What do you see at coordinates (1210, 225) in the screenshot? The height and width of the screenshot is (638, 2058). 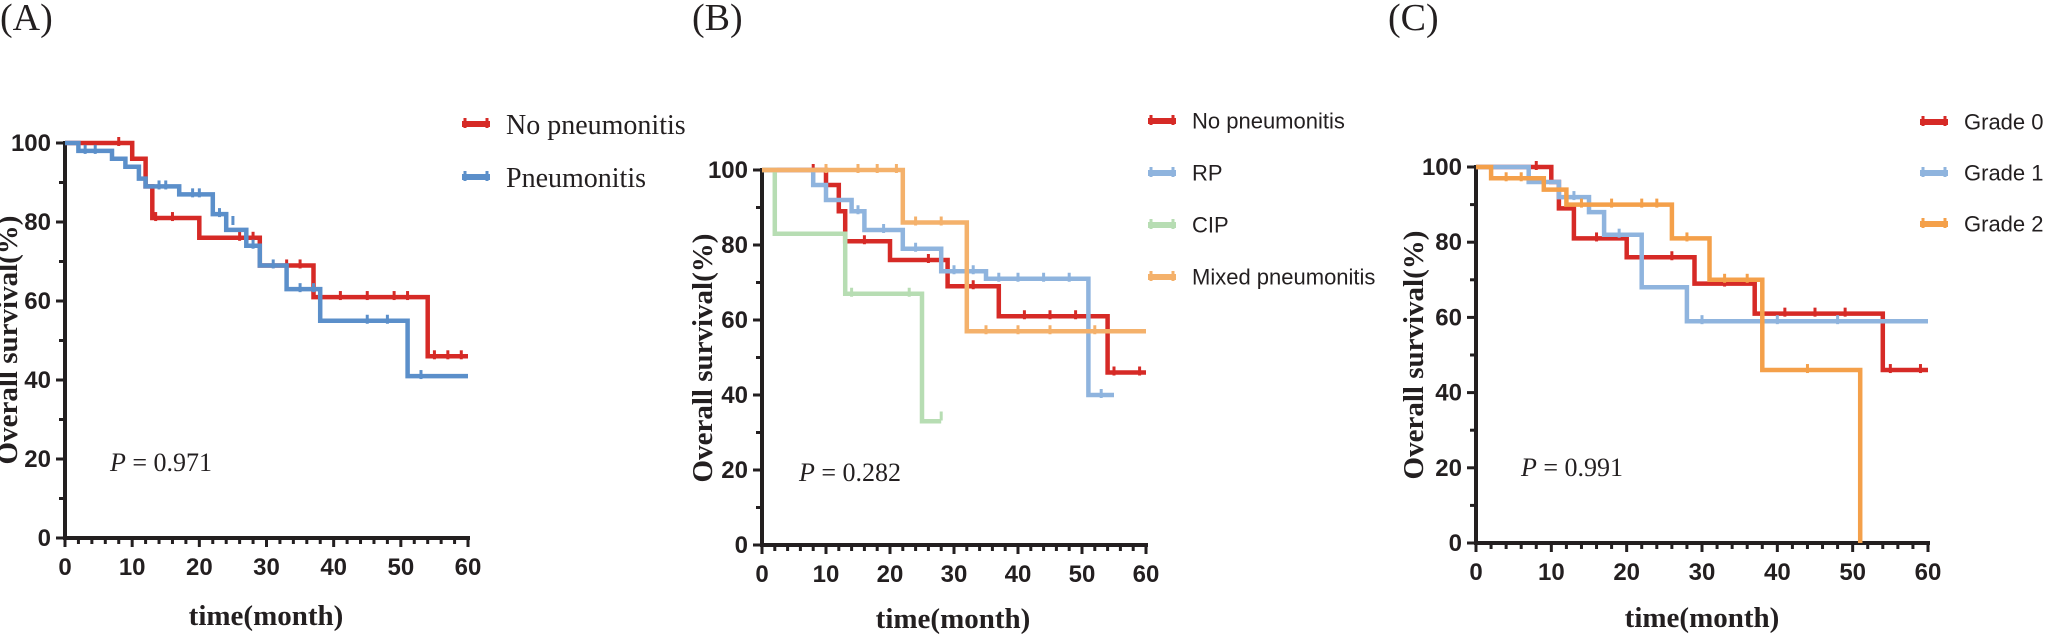 I see `legend-label: CIP` at bounding box center [1210, 225].